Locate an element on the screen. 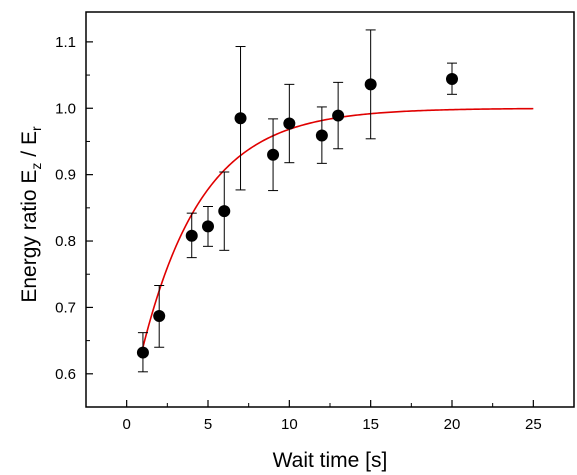 The height and width of the screenshot is (475, 577). y-axis-title-sub1: z is located at coordinates (36, 166).